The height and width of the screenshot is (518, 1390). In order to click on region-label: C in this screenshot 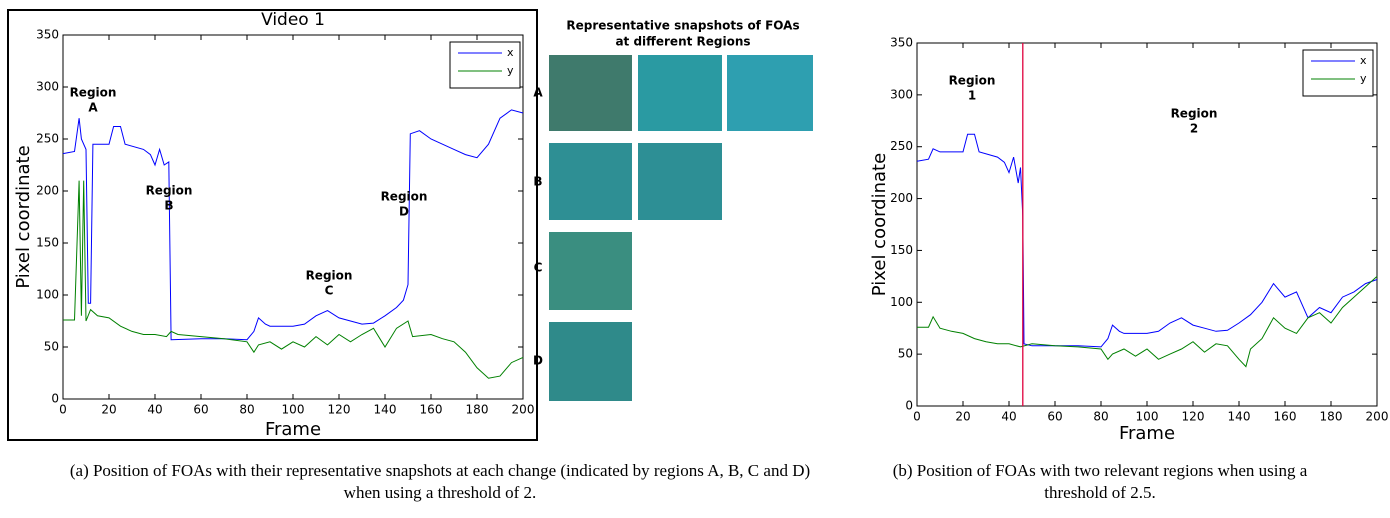, I will do `click(329, 291)`.